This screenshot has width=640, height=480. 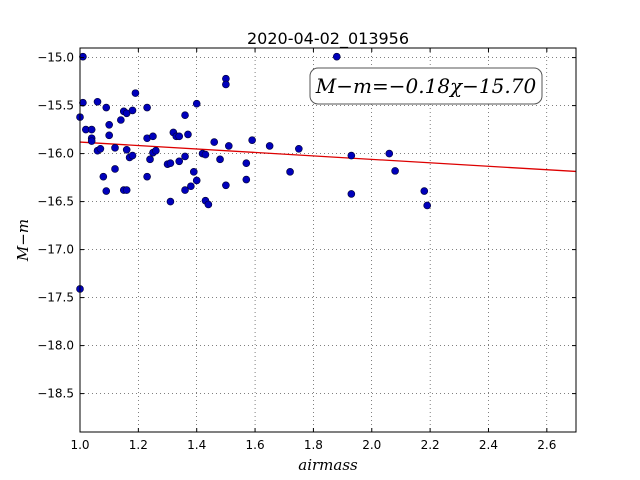 I want to click on y-tick-labels: −15.0 −15.5 −16.0 −16.5 −17.0 −17.5 −18.0 −18.5, so click(x=55, y=226).